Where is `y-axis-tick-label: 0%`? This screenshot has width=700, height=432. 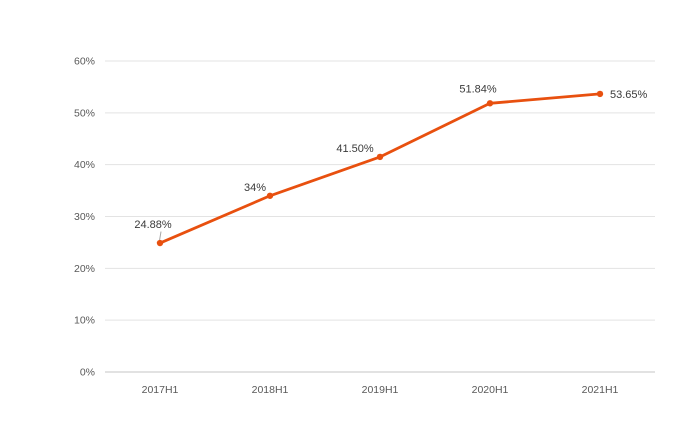
y-axis-tick-label: 0% is located at coordinates (87, 373).